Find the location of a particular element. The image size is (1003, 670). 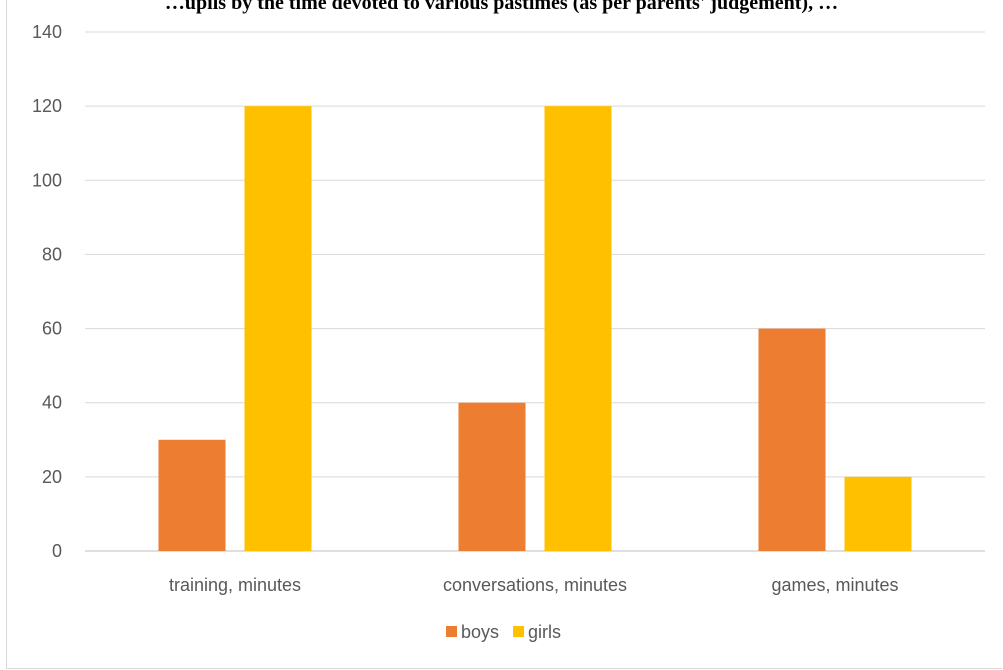

x-category-label: training, minutes is located at coordinates (235, 585).